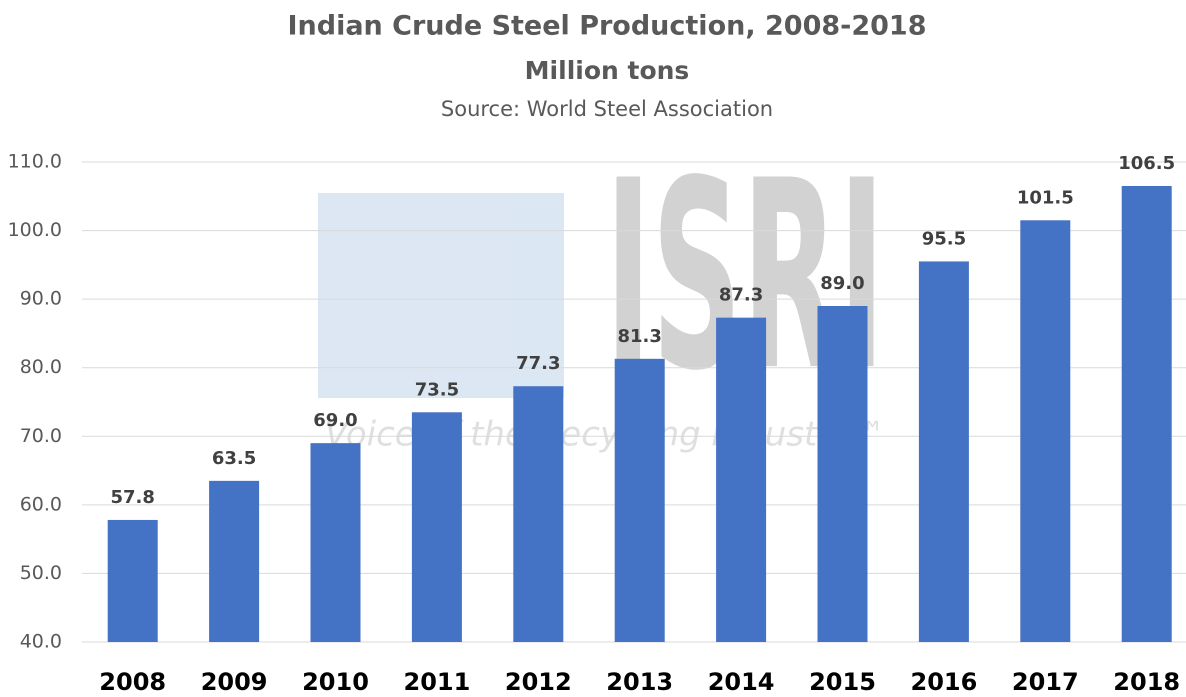 This screenshot has width=1186, height=697. I want to click on x-tick-label: 2017, so click(1045, 682).